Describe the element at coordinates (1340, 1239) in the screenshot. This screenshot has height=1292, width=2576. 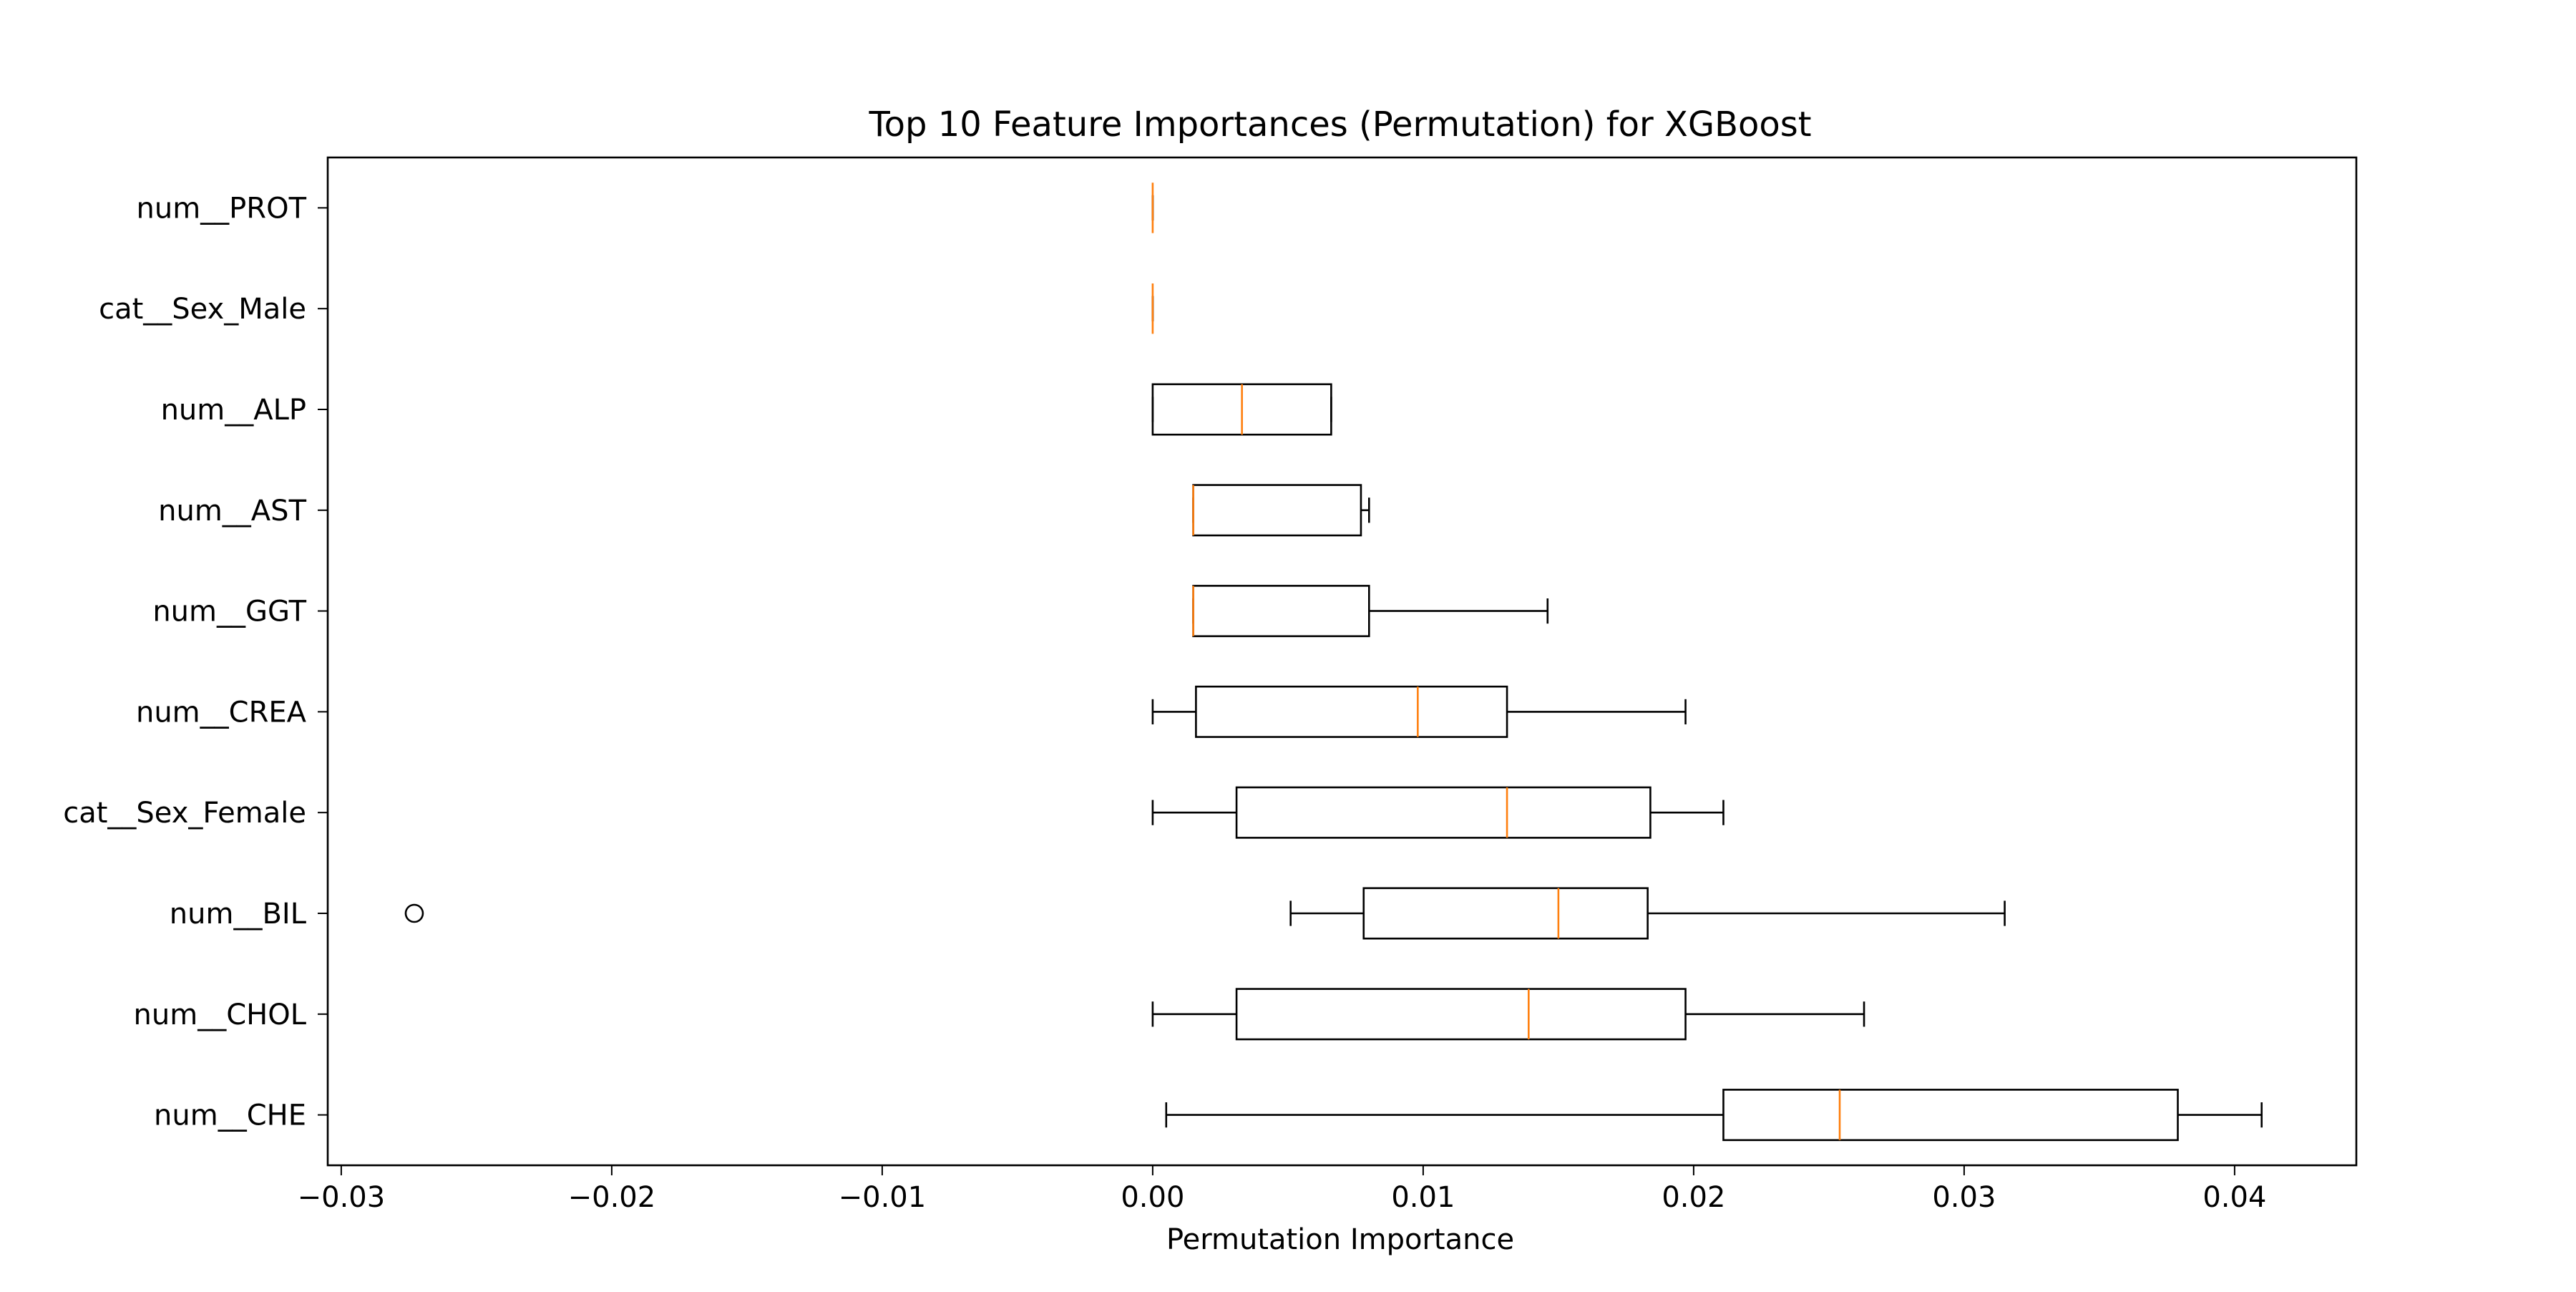
I see `x-axis-label: Permutation Importance` at that location.